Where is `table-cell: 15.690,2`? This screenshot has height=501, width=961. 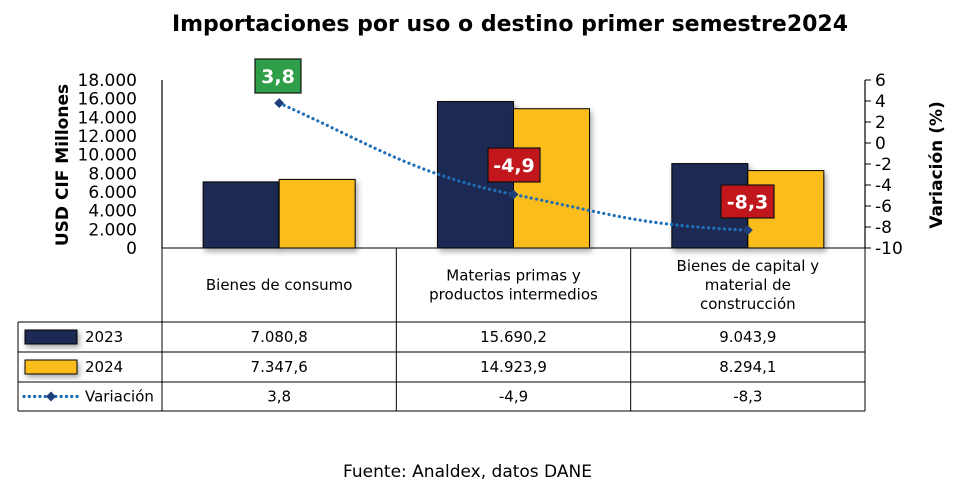 table-cell: 15.690,2 is located at coordinates (513, 337).